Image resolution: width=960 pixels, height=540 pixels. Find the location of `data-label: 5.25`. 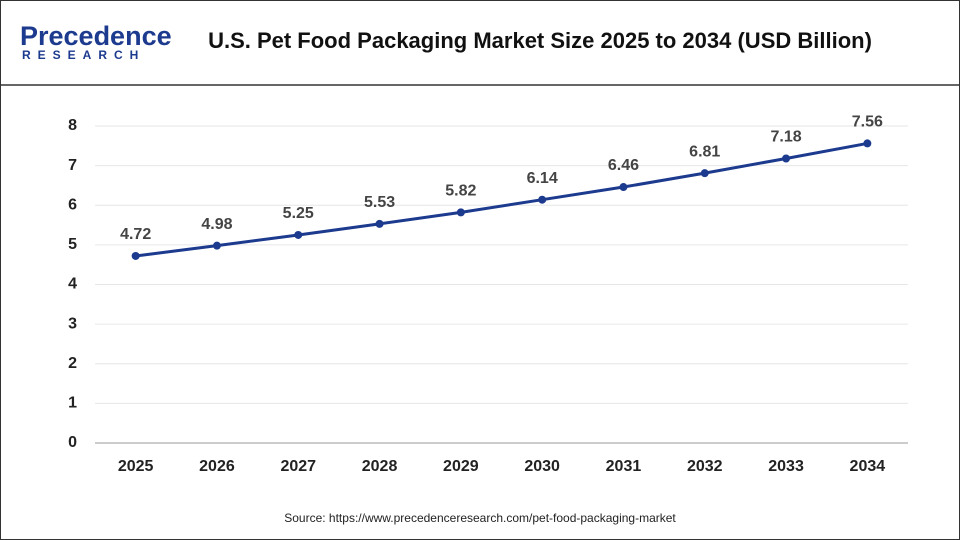

data-label: 5.25 is located at coordinates (298, 213).